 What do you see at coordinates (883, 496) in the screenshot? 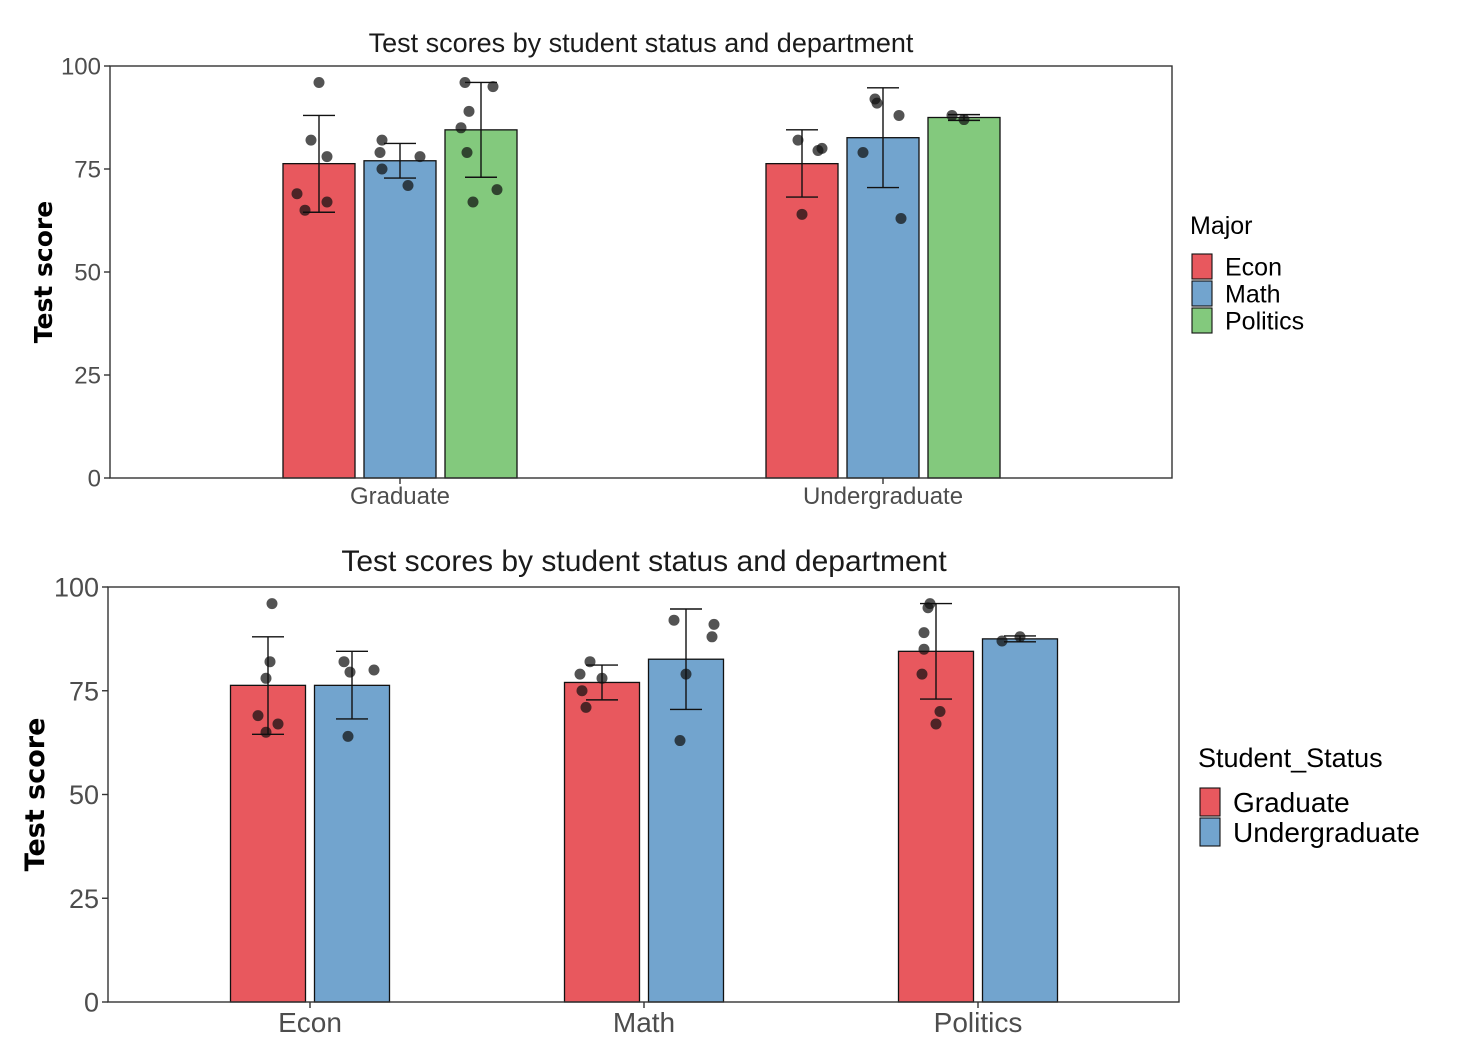
I see `x-tick-label: Undergraduate` at bounding box center [883, 496].